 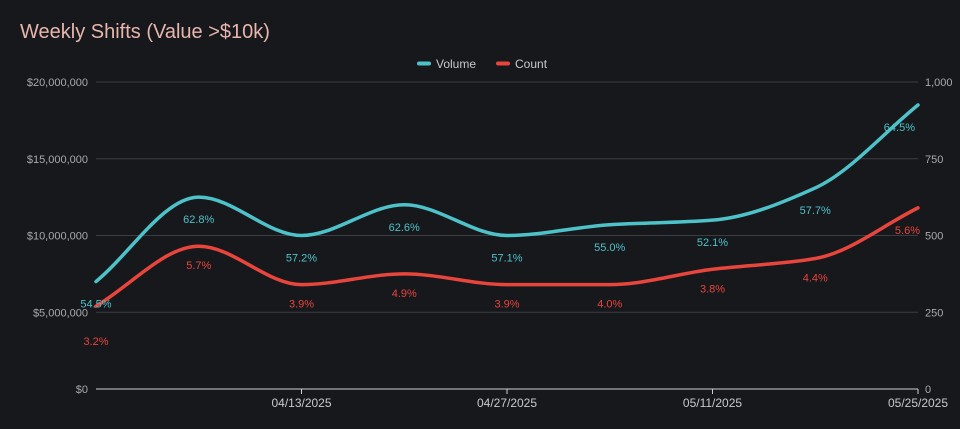 I want to click on data-label-count: 3.8%, so click(x=712, y=289).